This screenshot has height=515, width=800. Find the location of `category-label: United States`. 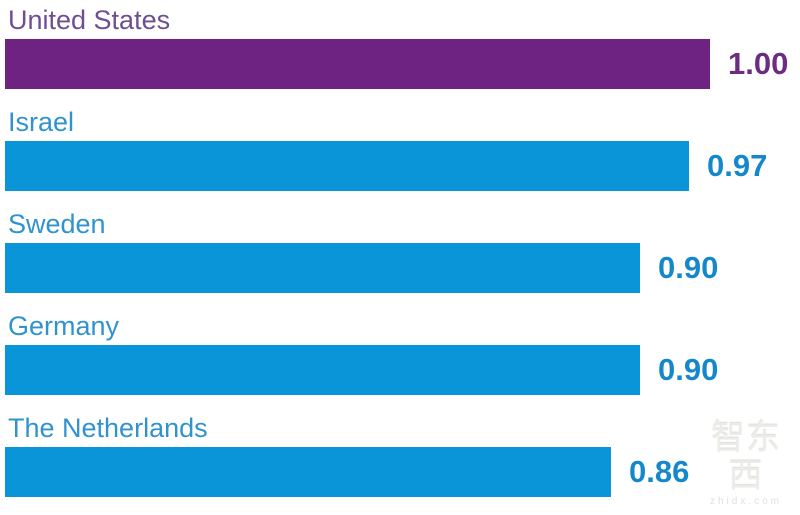

category-label: United States is located at coordinates (89, 20).